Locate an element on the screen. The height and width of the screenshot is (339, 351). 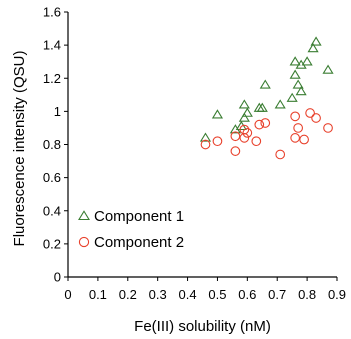
x-tick-label: 0.9 is located at coordinates (337, 294).